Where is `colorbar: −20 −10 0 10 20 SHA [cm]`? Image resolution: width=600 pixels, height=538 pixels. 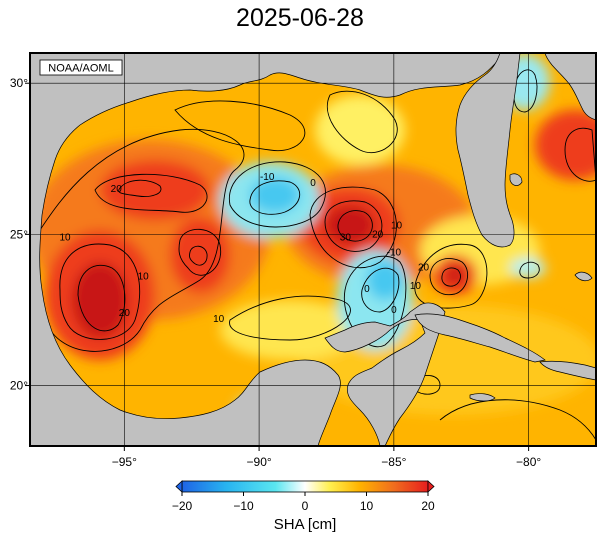 colorbar: −20 −10 0 10 20 SHA [cm] is located at coordinates (303, 506).